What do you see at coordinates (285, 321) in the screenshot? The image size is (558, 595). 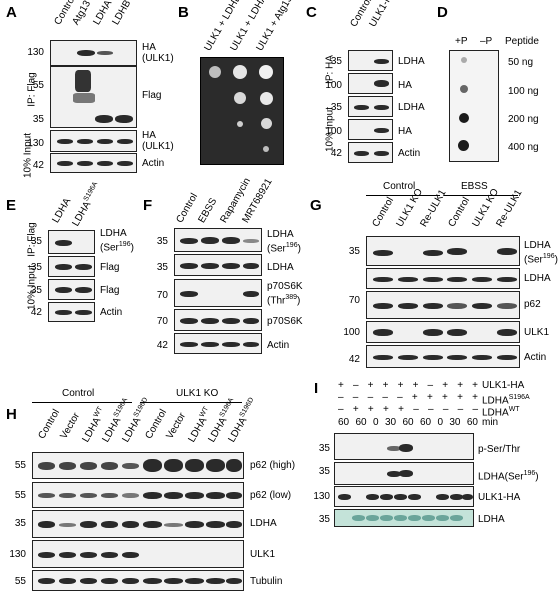 I see `row-label: p70S6K` at bounding box center [285, 321].